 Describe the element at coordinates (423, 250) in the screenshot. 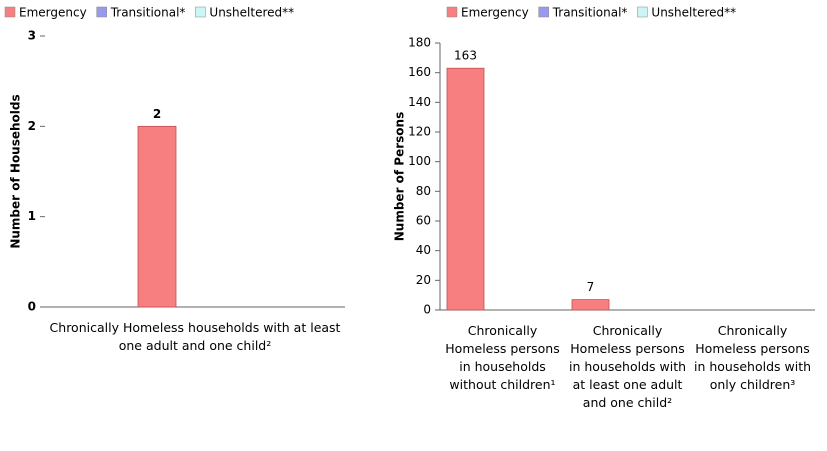

I see `y-tick-label: 40` at that location.